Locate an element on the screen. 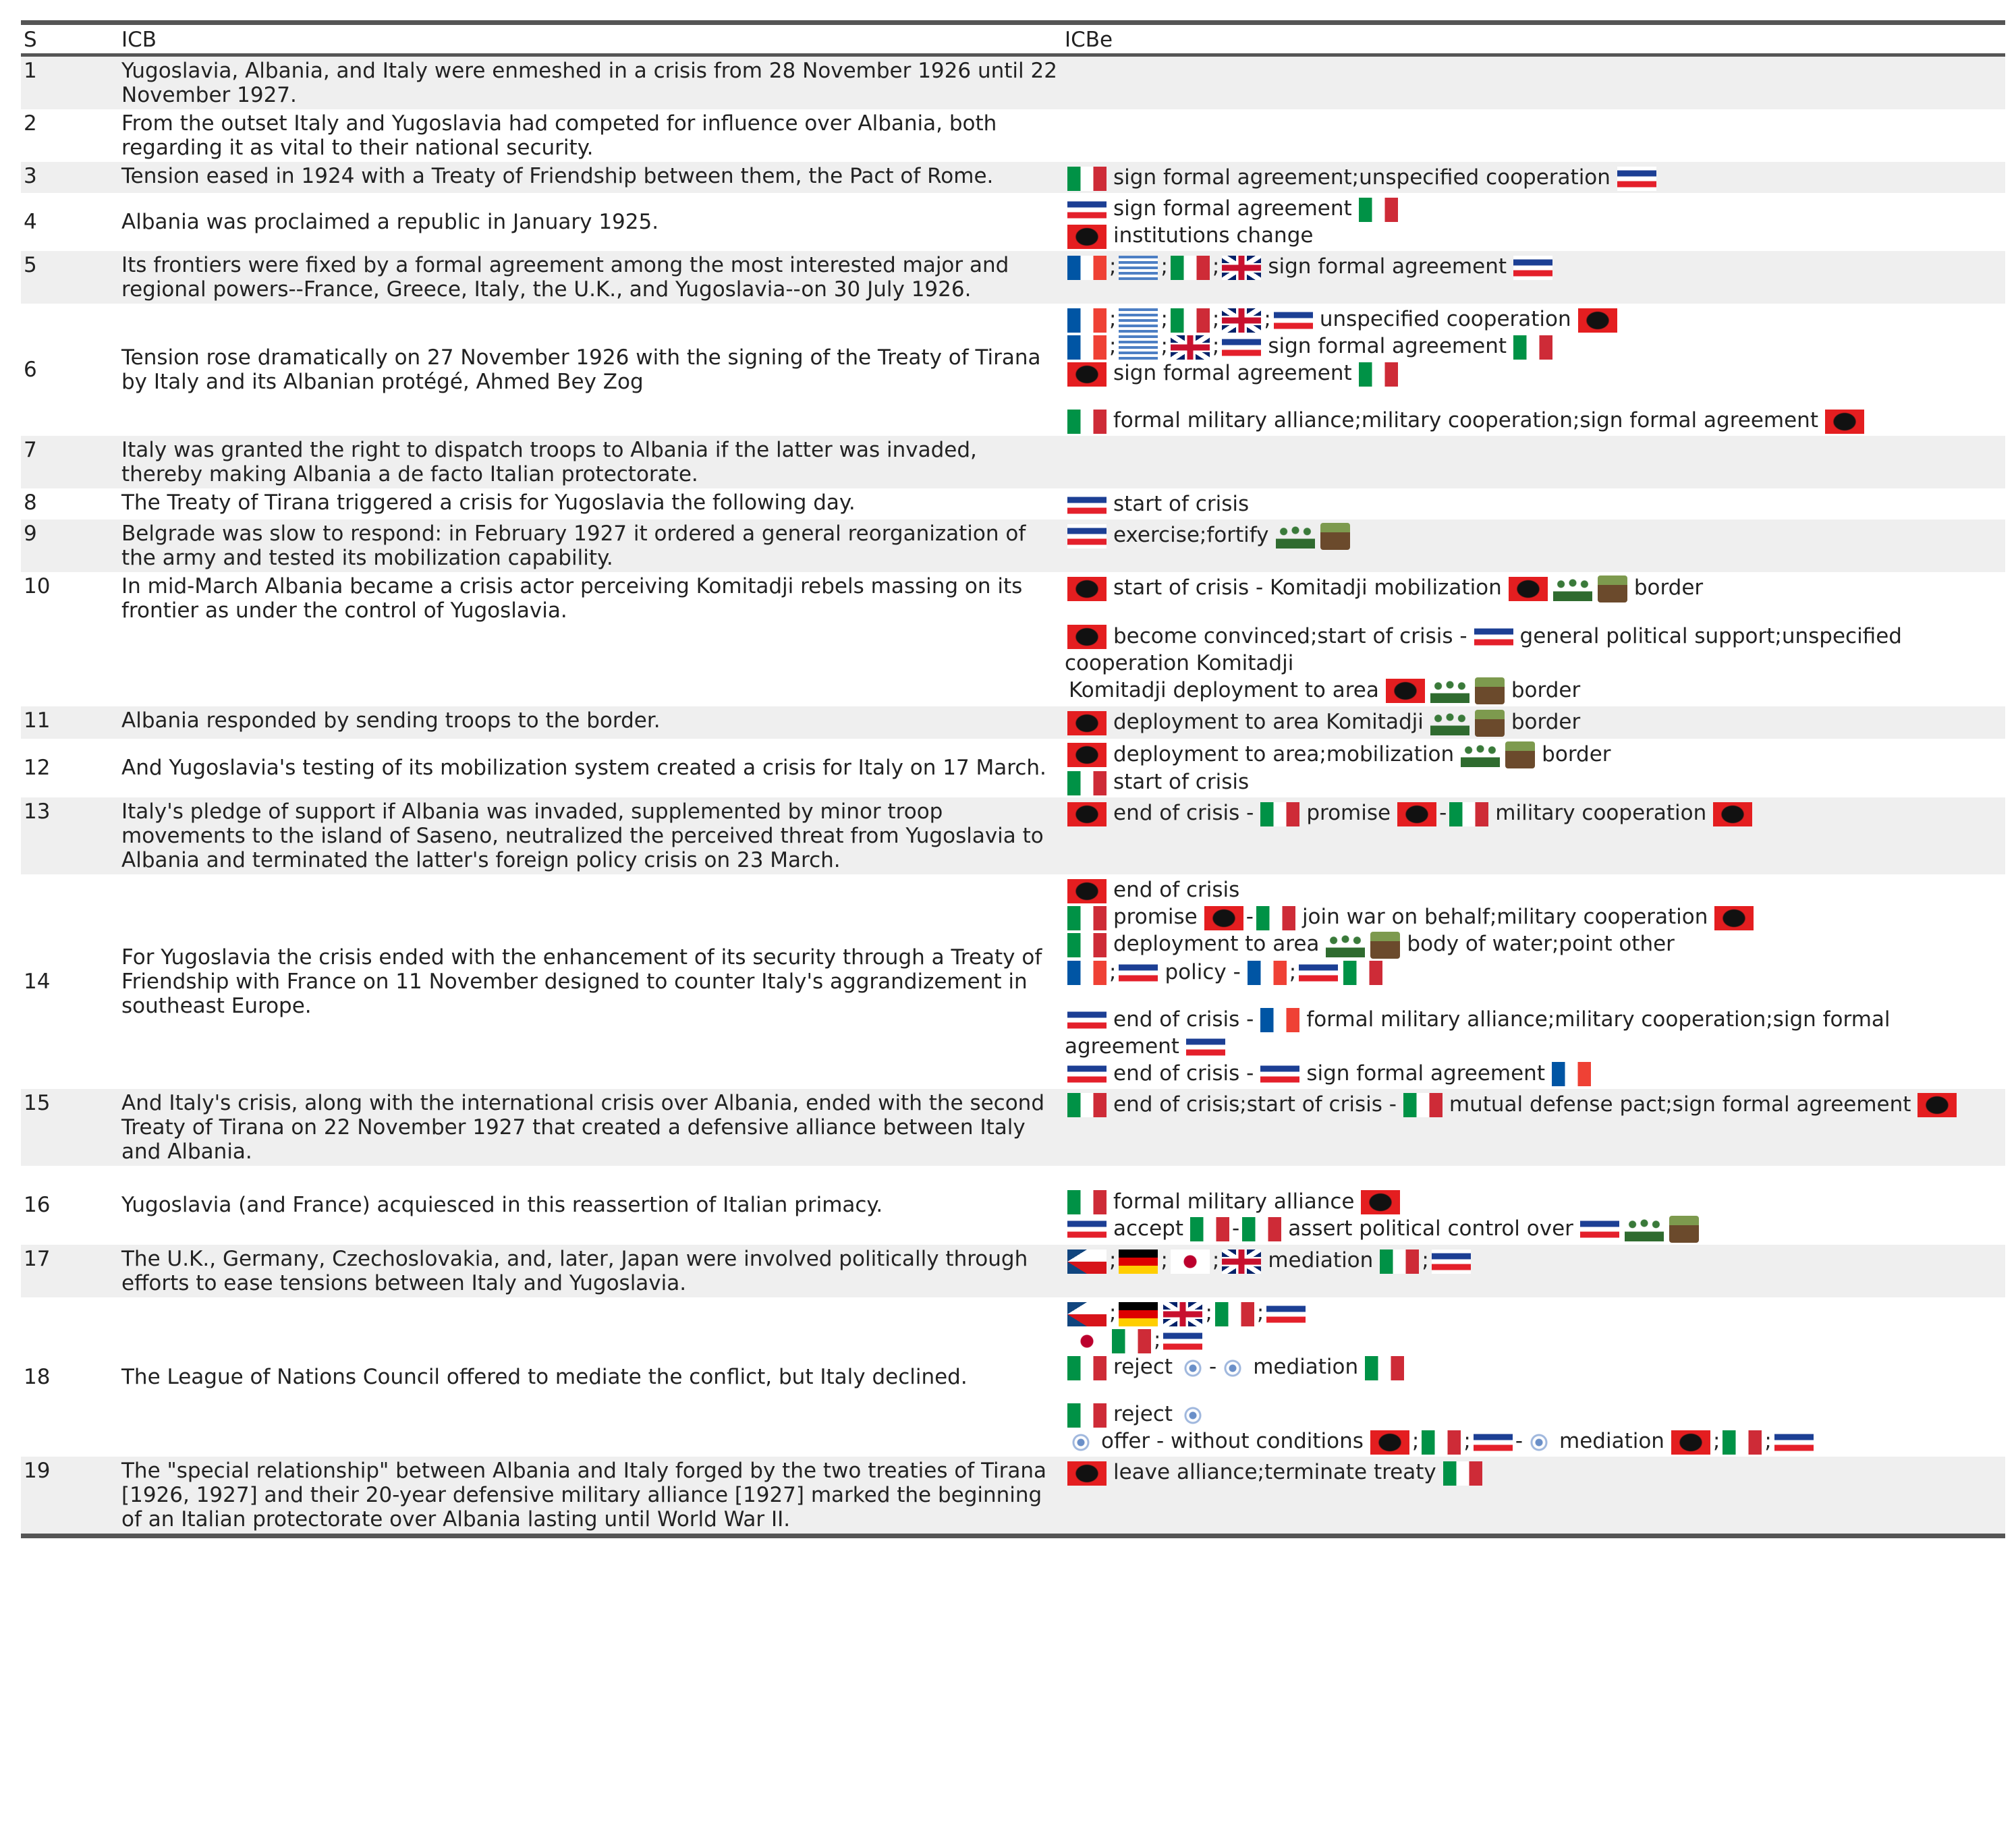 The width and height of the screenshot is (2016, 1825). icbe-cell: deployment to area Komitadji border is located at coordinates (1533, 723).